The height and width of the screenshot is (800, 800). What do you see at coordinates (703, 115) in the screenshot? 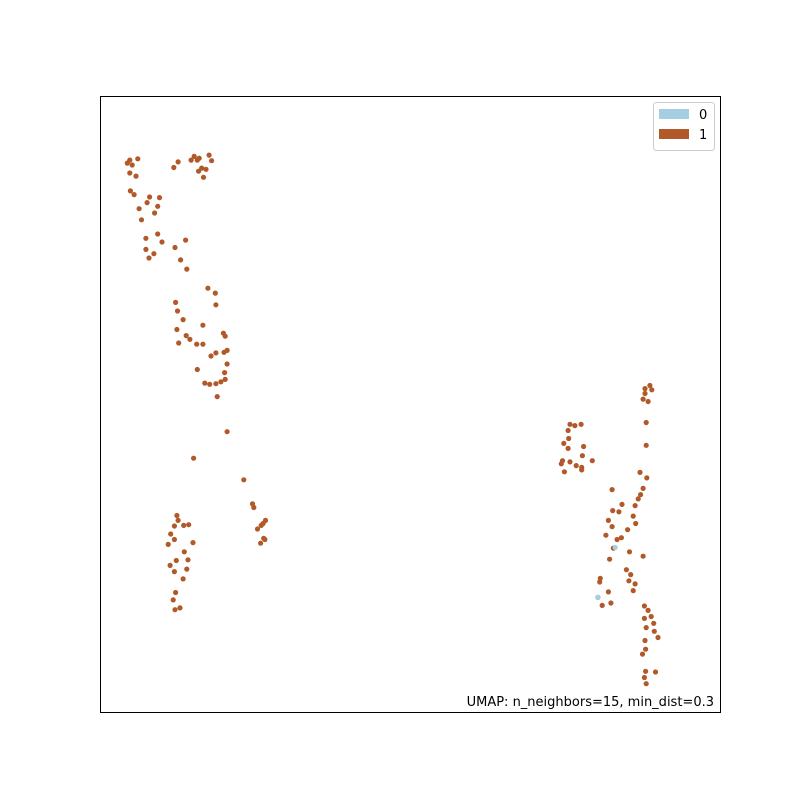
I see `legend-label-0: 0` at bounding box center [703, 115].